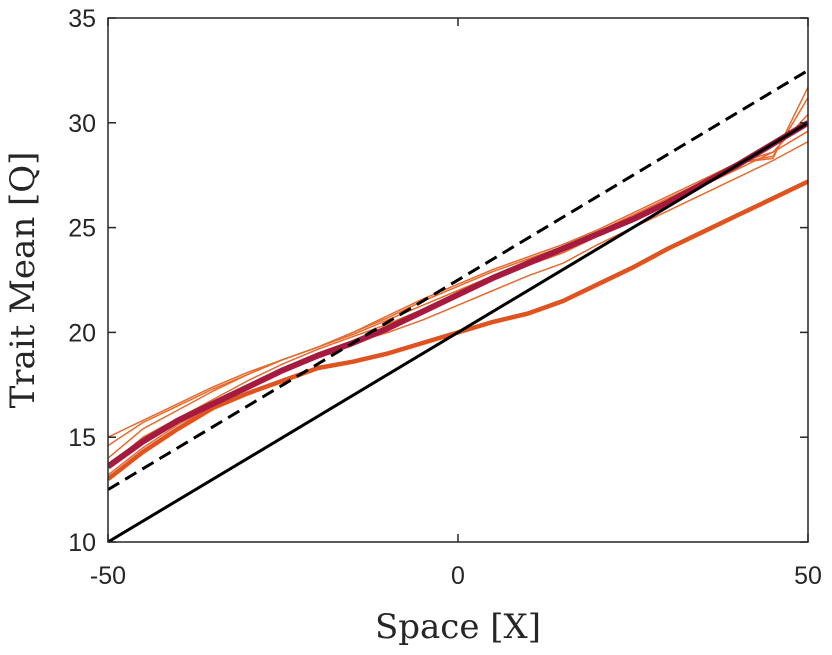  I want to click on y-tick-label: 15, so click(82, 438).